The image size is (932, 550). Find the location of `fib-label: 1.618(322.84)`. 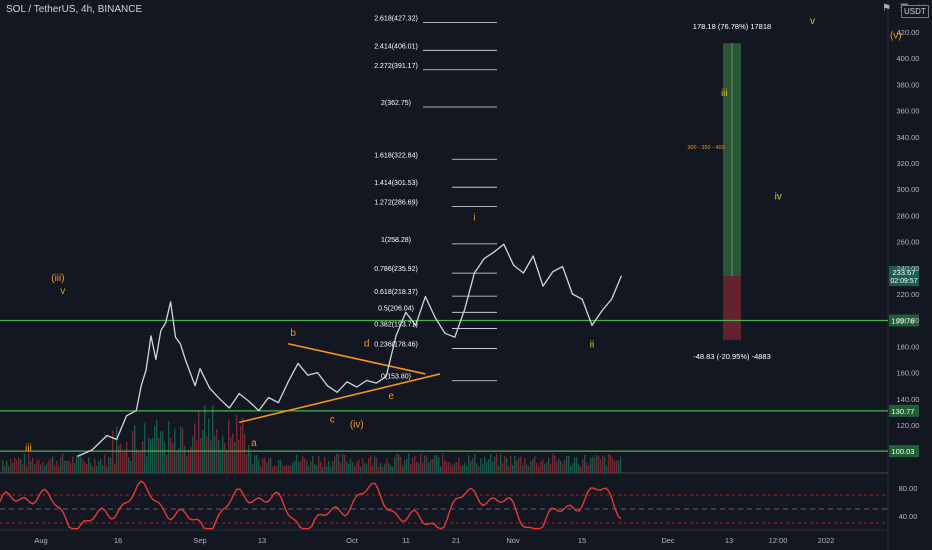

fib-label: 1.618(322.84) is located at coordinates (396, 155).